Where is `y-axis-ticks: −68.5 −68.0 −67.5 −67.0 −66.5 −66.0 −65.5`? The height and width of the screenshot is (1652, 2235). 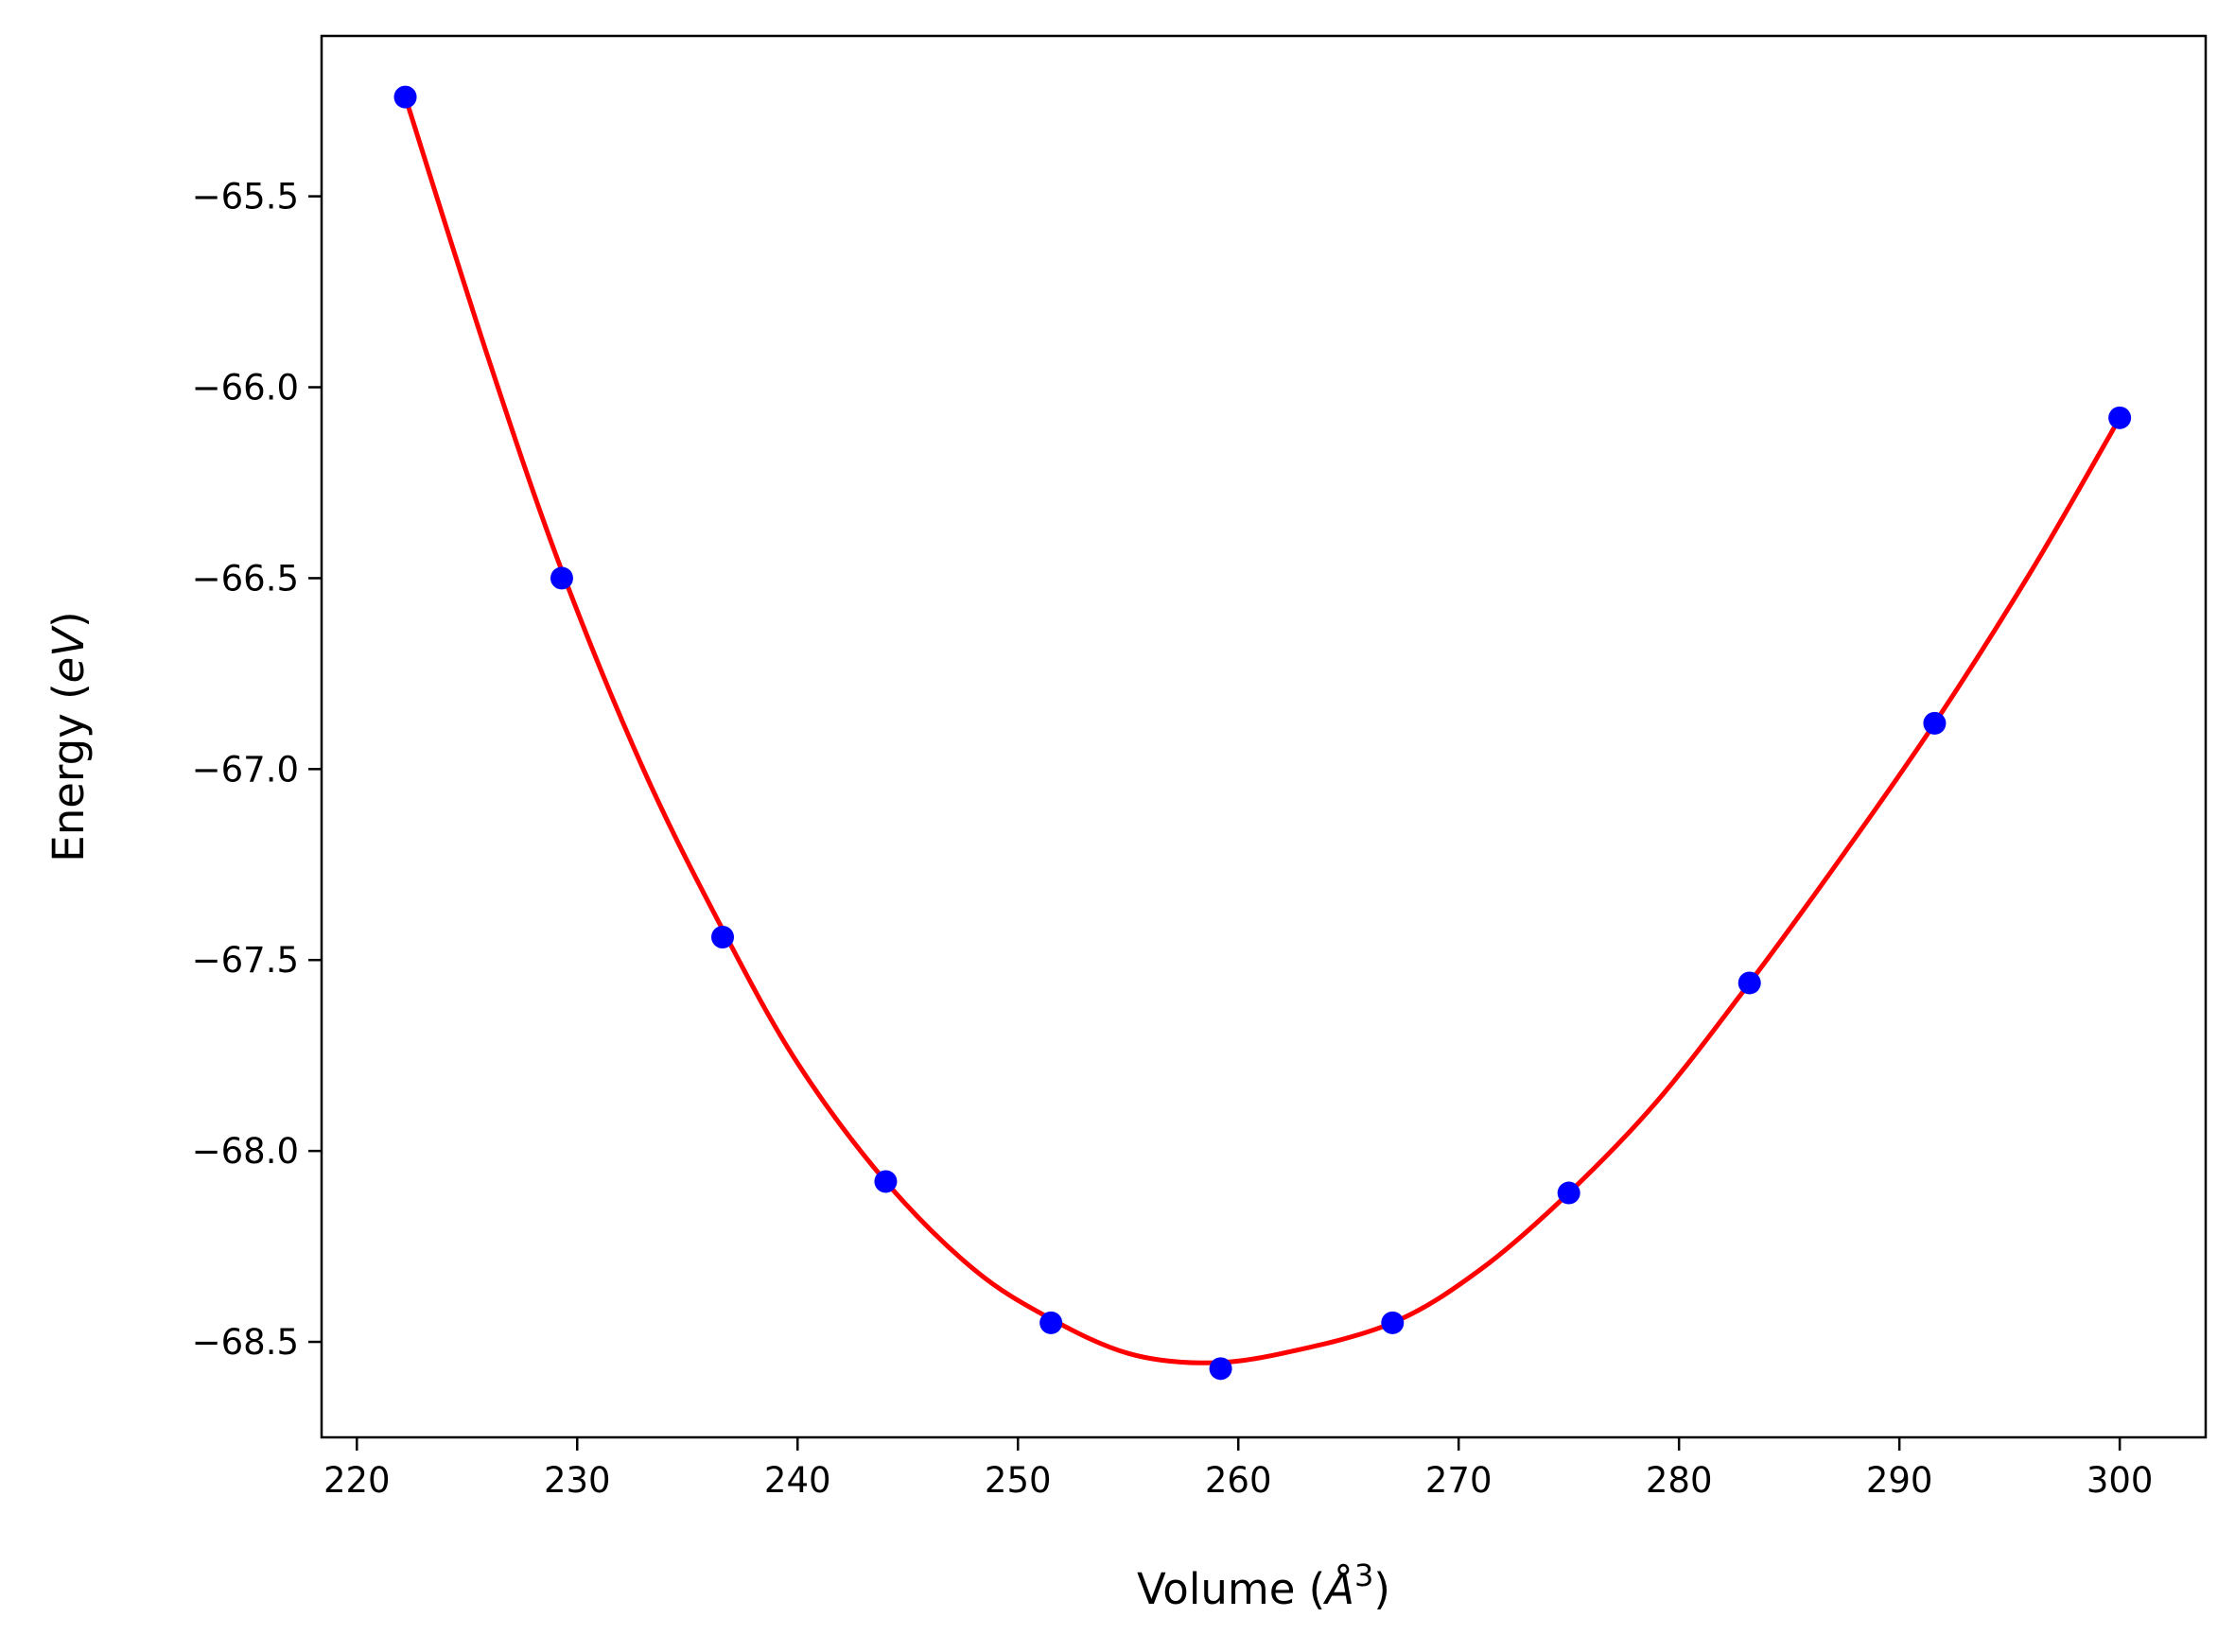
y-axis-ticks: −68.5 −68.0 −67.5 −67.0 −66.5 −66.0 −65.5 is located at coordinates (257, 770).